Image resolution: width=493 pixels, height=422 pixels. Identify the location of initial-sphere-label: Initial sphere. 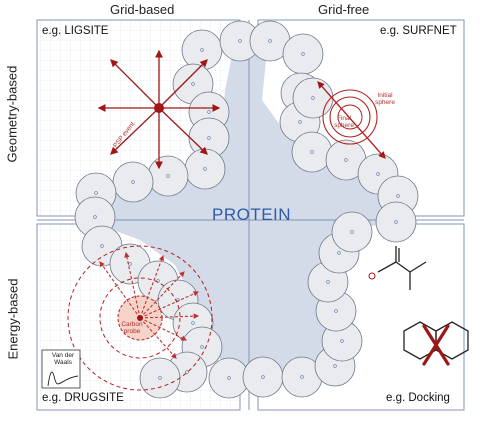
(385, 99).